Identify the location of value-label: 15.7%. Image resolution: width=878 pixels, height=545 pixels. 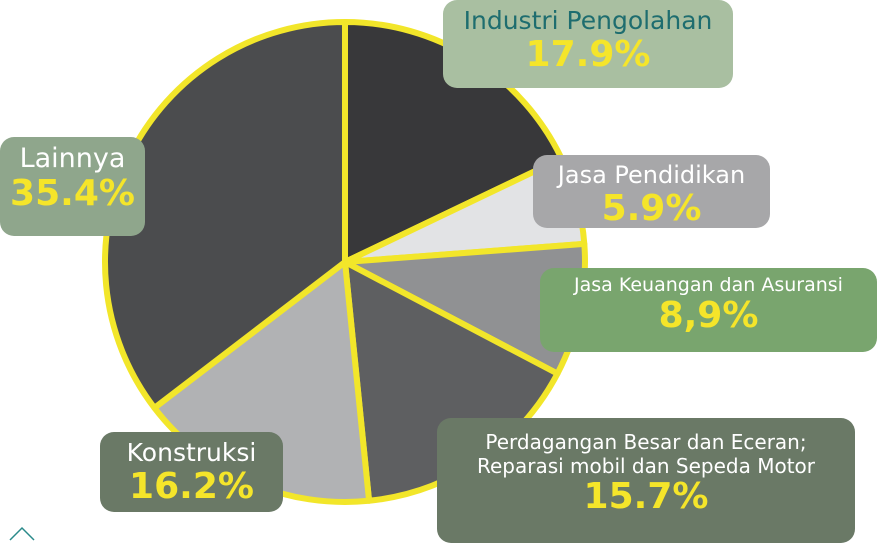
(646, 496).